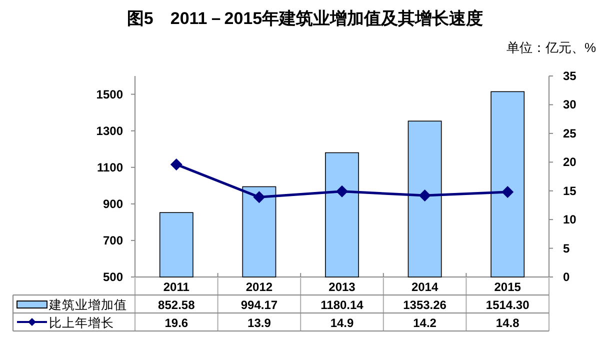 Image resolution: width=610 pixels, height=343 pixels. I want to click on legend-item: 比上年增长, so click(65, 323).